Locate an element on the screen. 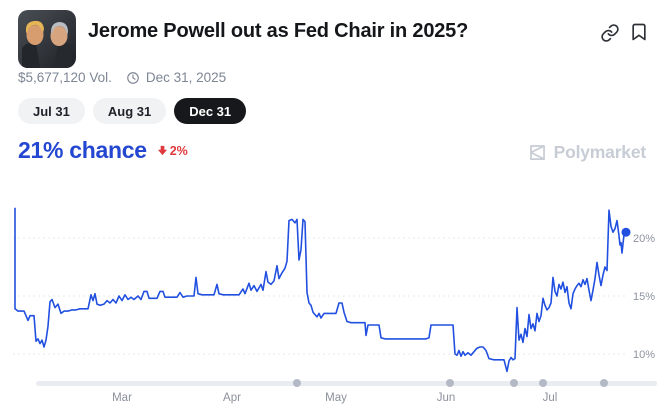 The width and height of the screenshot is (660, 407). tab-dec-31: Dec 31 is located at coordinates (210, 111).